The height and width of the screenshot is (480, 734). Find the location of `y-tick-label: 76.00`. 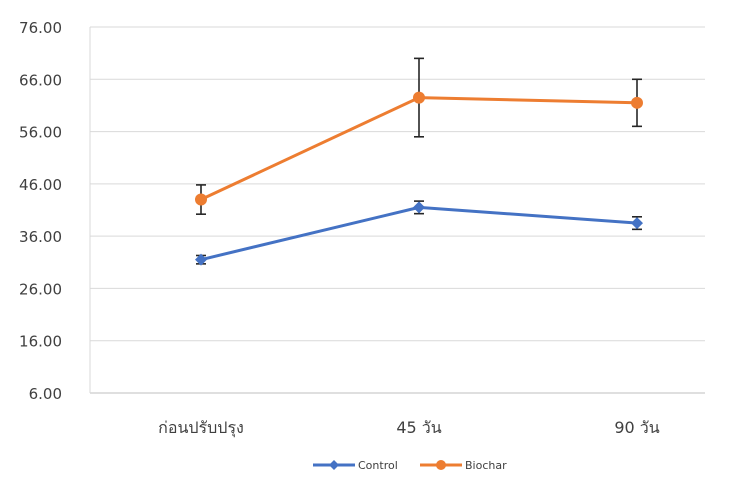

y-tick-label: 76.00 is located at coordinates (40, 28).